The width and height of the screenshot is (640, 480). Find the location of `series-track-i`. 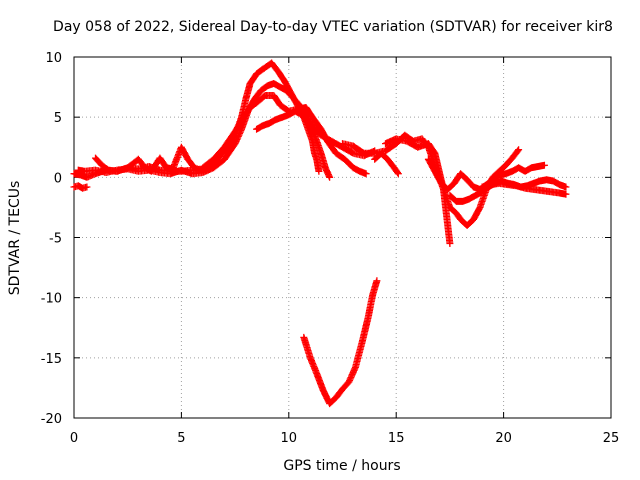

series-track-i is located at coordinates (386, 163).